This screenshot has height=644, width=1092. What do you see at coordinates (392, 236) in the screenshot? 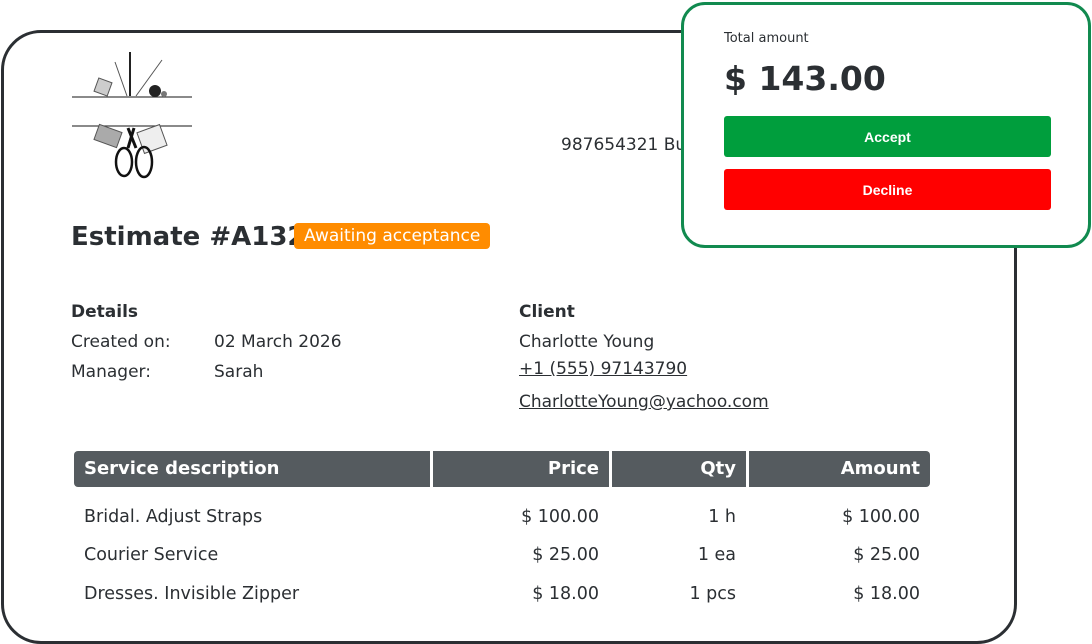
I see `status-badge: Awaiting acceptance` at bounding box center [392, 236].